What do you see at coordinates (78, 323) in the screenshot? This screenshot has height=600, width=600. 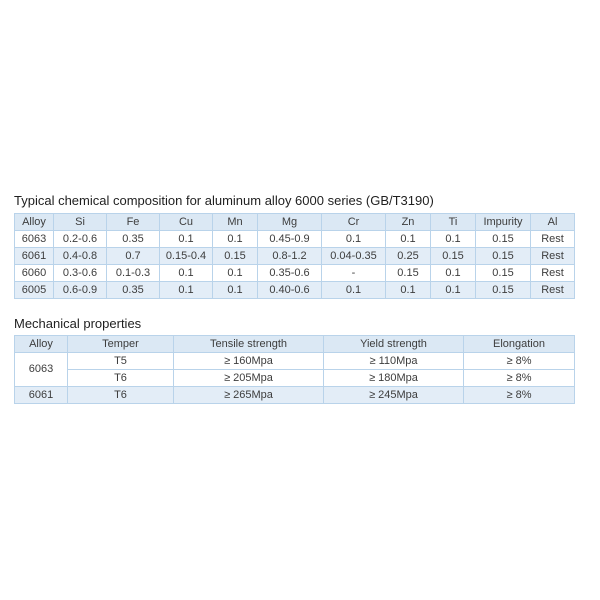 I see `mechanical-properties-title: Mechanical properties` at bounding box center [78, 323].